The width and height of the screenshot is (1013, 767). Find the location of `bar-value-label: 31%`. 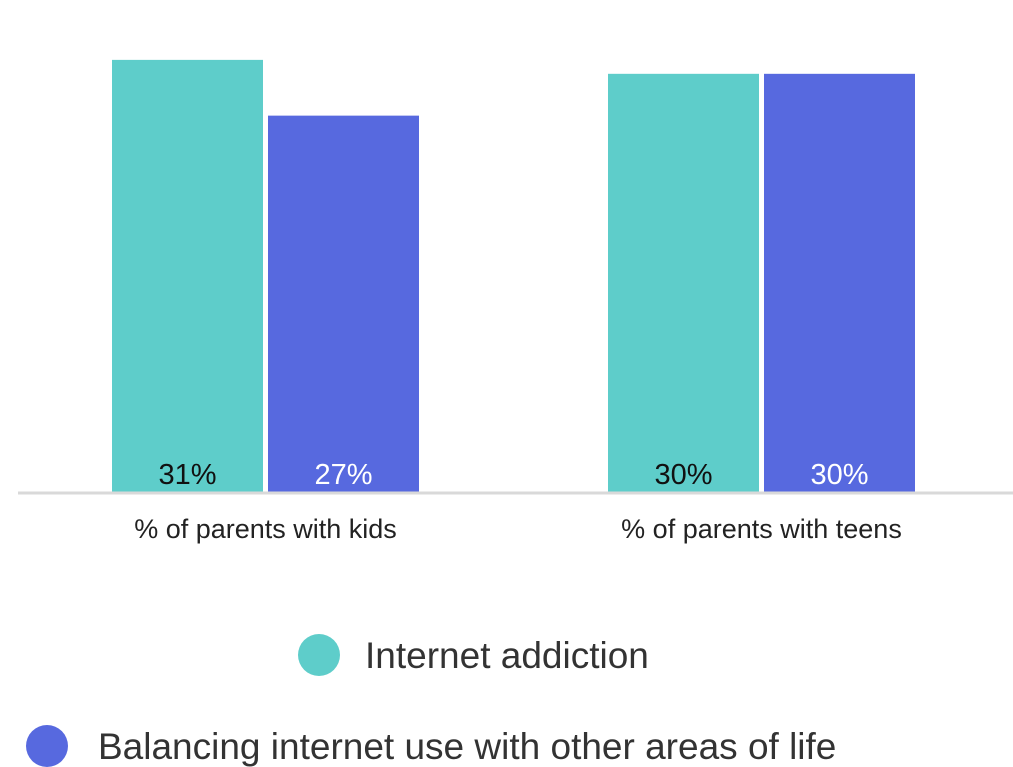

bar-value-label: 31% is located at coordinates (187, 475).